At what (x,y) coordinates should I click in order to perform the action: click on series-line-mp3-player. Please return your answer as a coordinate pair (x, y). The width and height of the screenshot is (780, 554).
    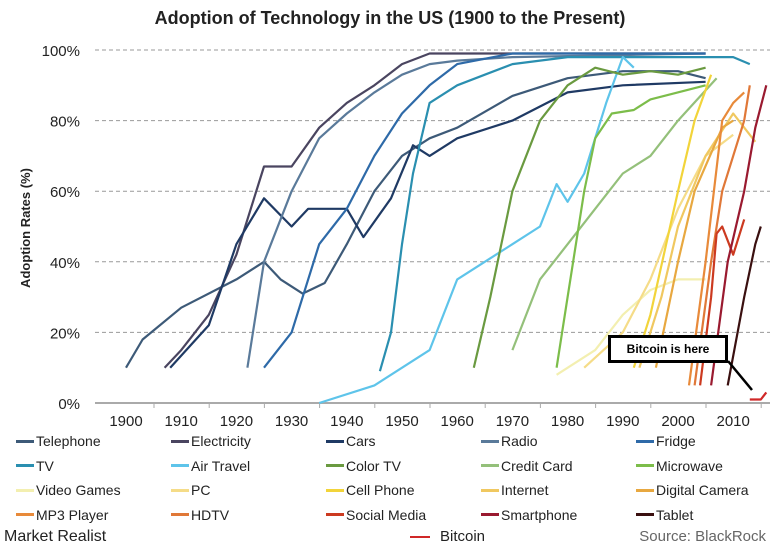
    Looking at the image, I should click on (716, 238).